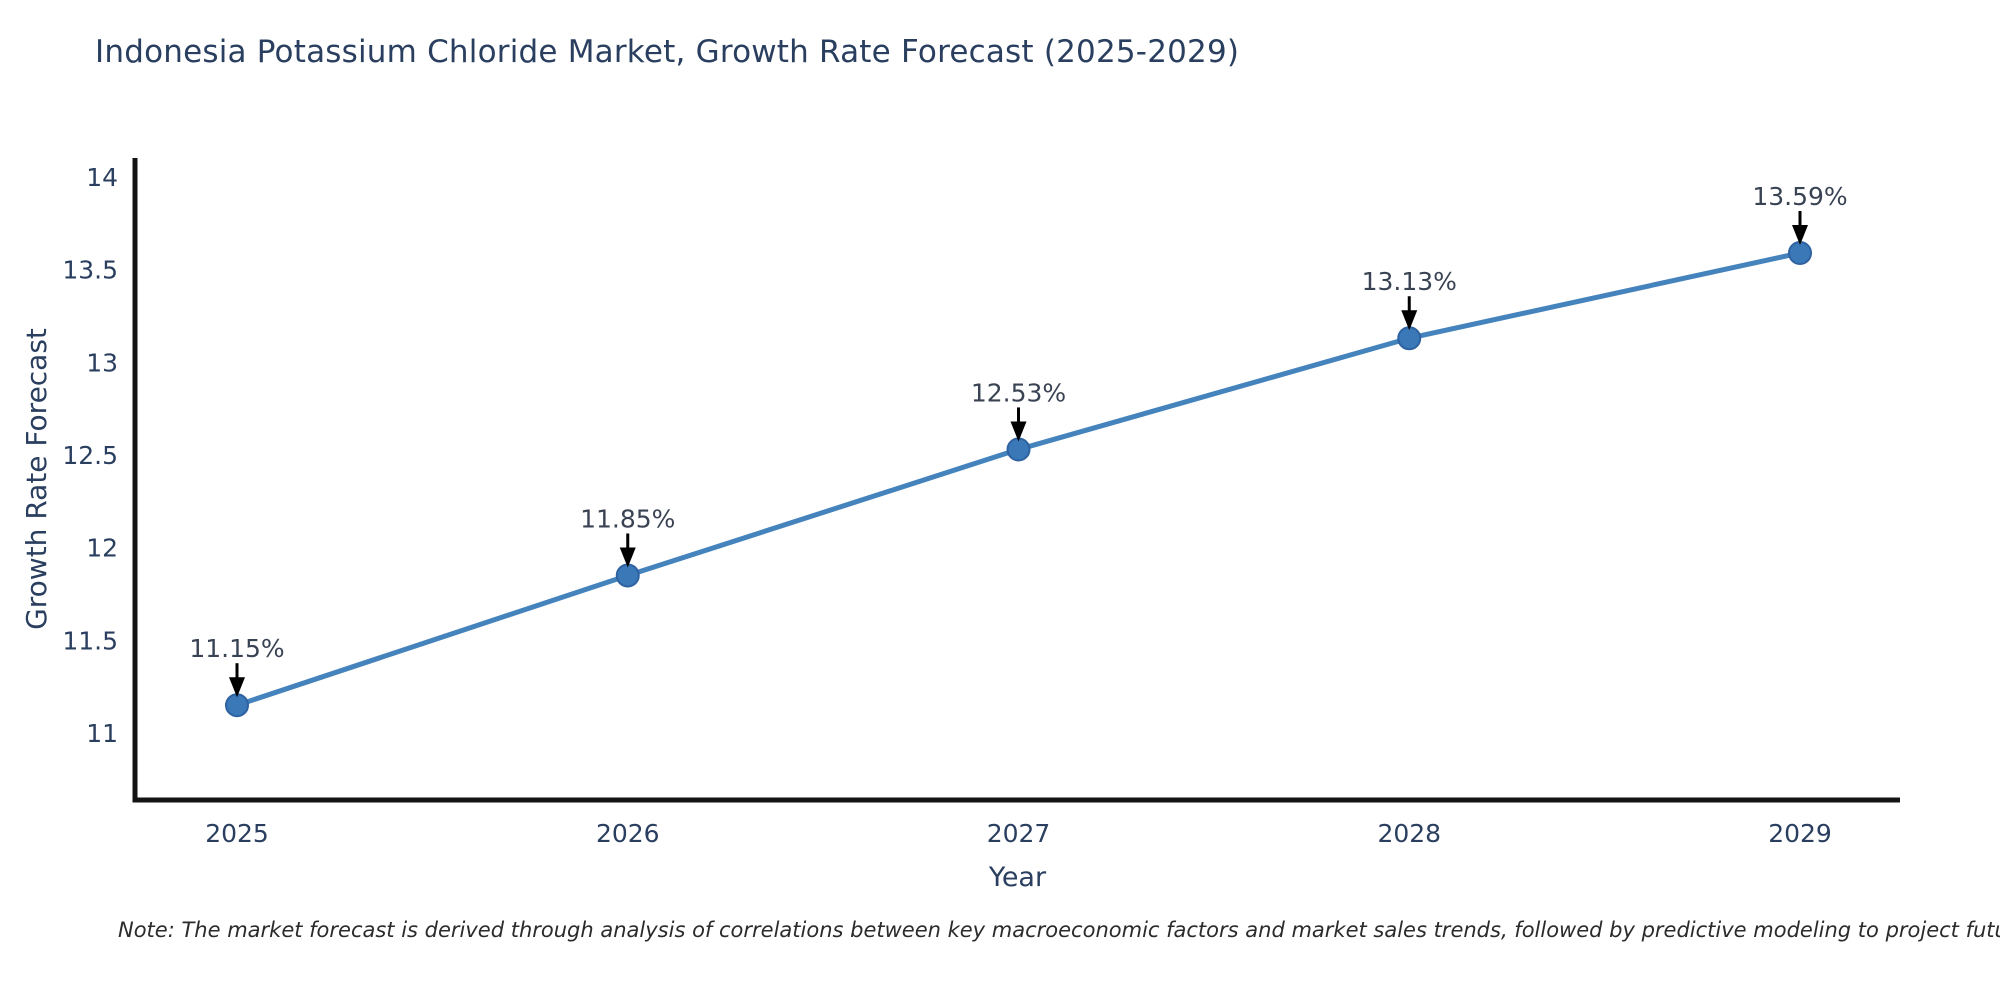  I want to click on annotation-label: 13.13%, so click(1409, 281).